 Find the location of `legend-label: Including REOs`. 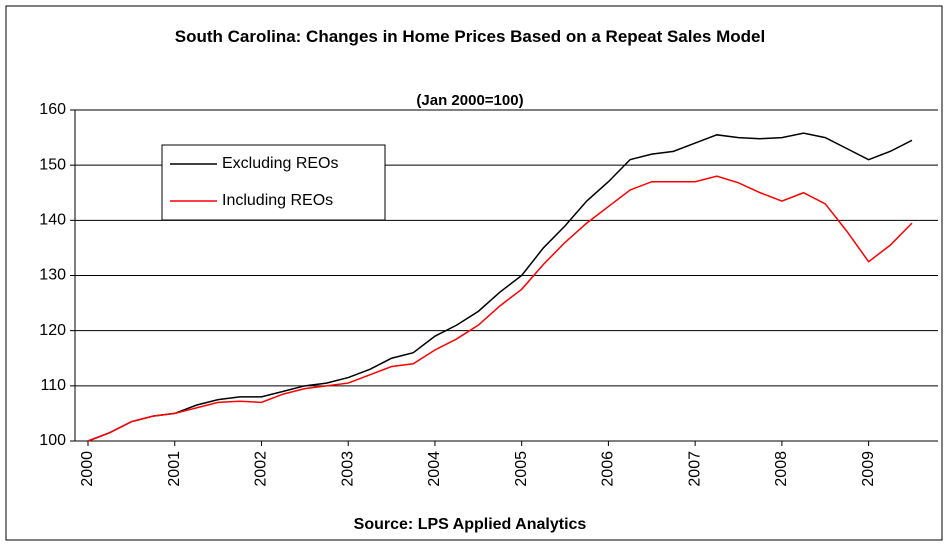

legend-label: Including REOs is located at coordinates (277, 200).